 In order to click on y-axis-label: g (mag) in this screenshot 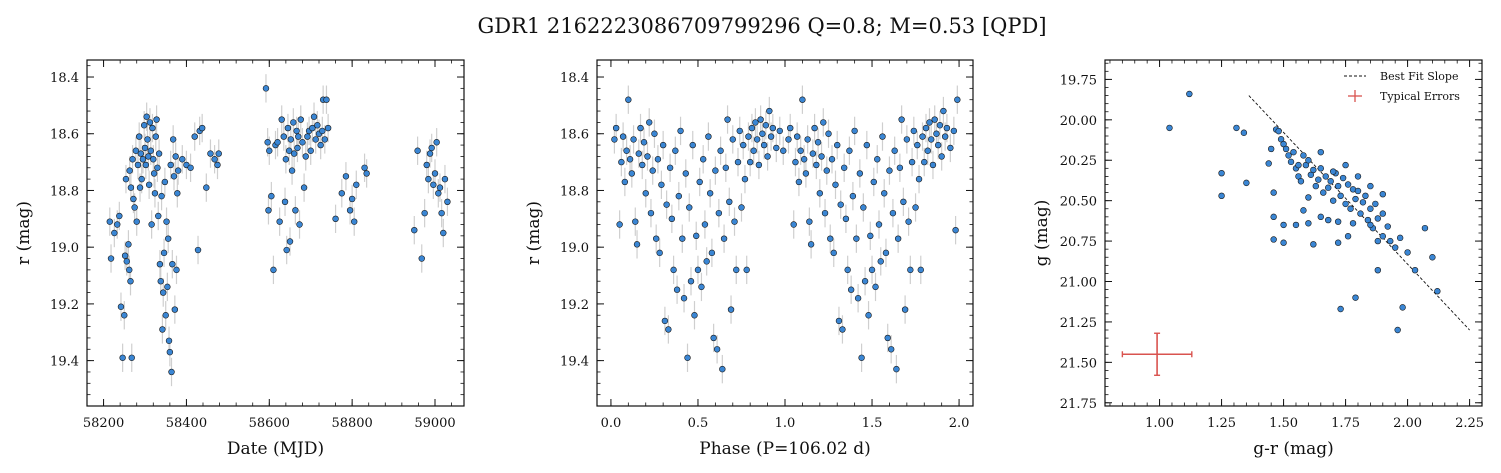, I will do `click(1042, 233)`.